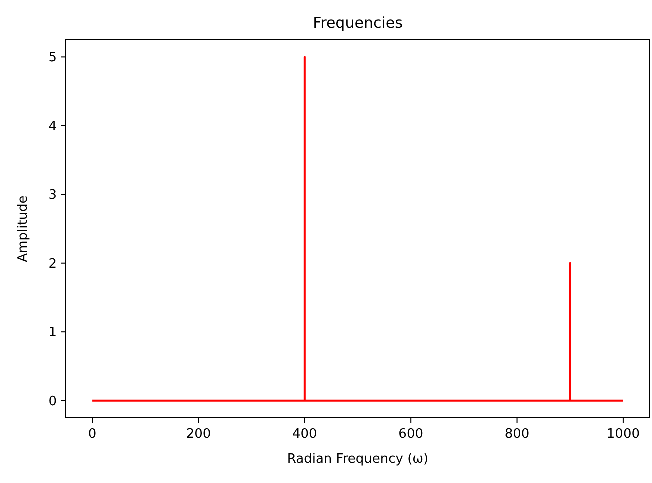 This screenshot has height=483, width=652. What do you see at coordinates (52, 333) in the screenshot?
I see `y-tick-label: 1` at bounding box center [52, 333].